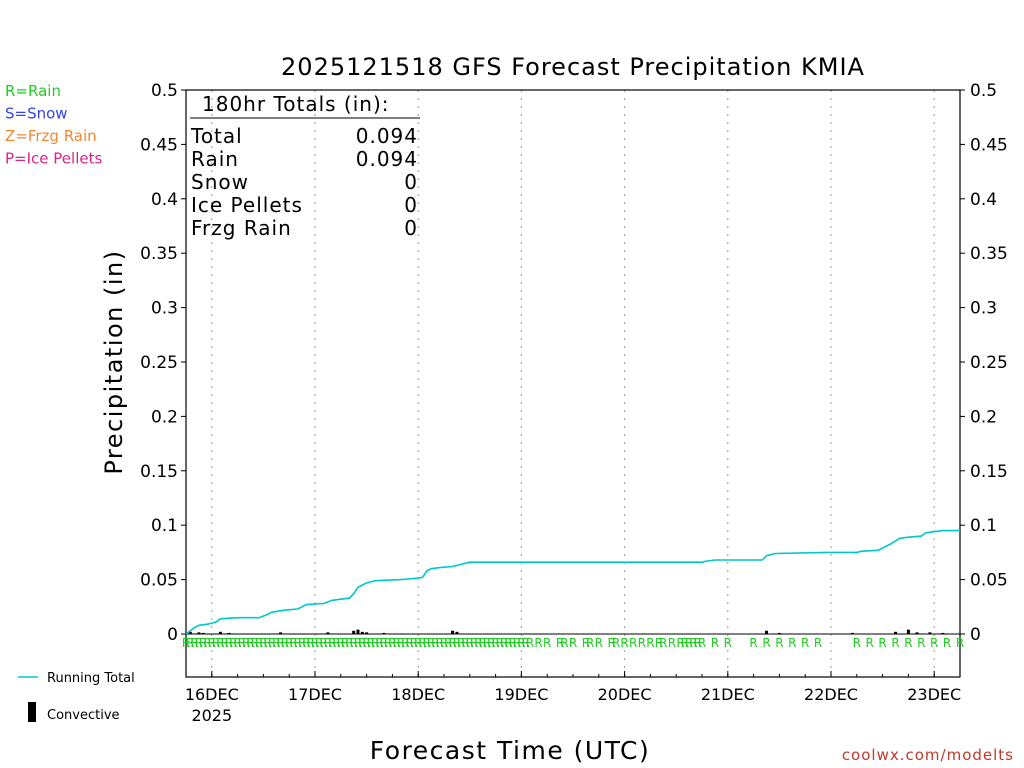 The image size is (1024, 768). What do you see at coordinates (32, 712) in the screenshot?
I see `legend-convective-swatch` at bounding box center [32, 712].